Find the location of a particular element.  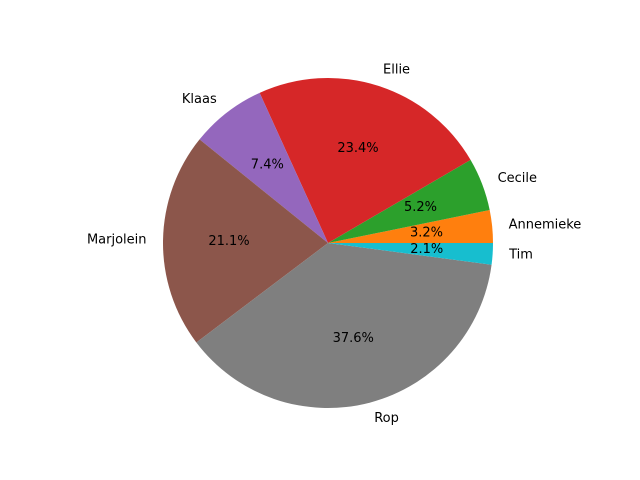

slice-label-cecile: Cecile is located at coordinates (517, 178).